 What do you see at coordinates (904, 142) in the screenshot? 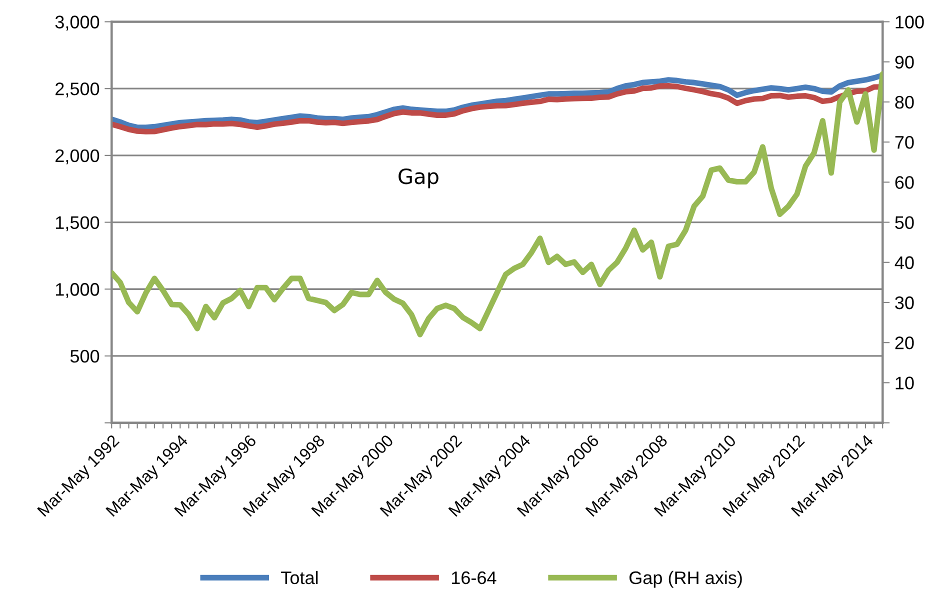
I see `y2-tick-label: 70` at bounding box center [904, 142].